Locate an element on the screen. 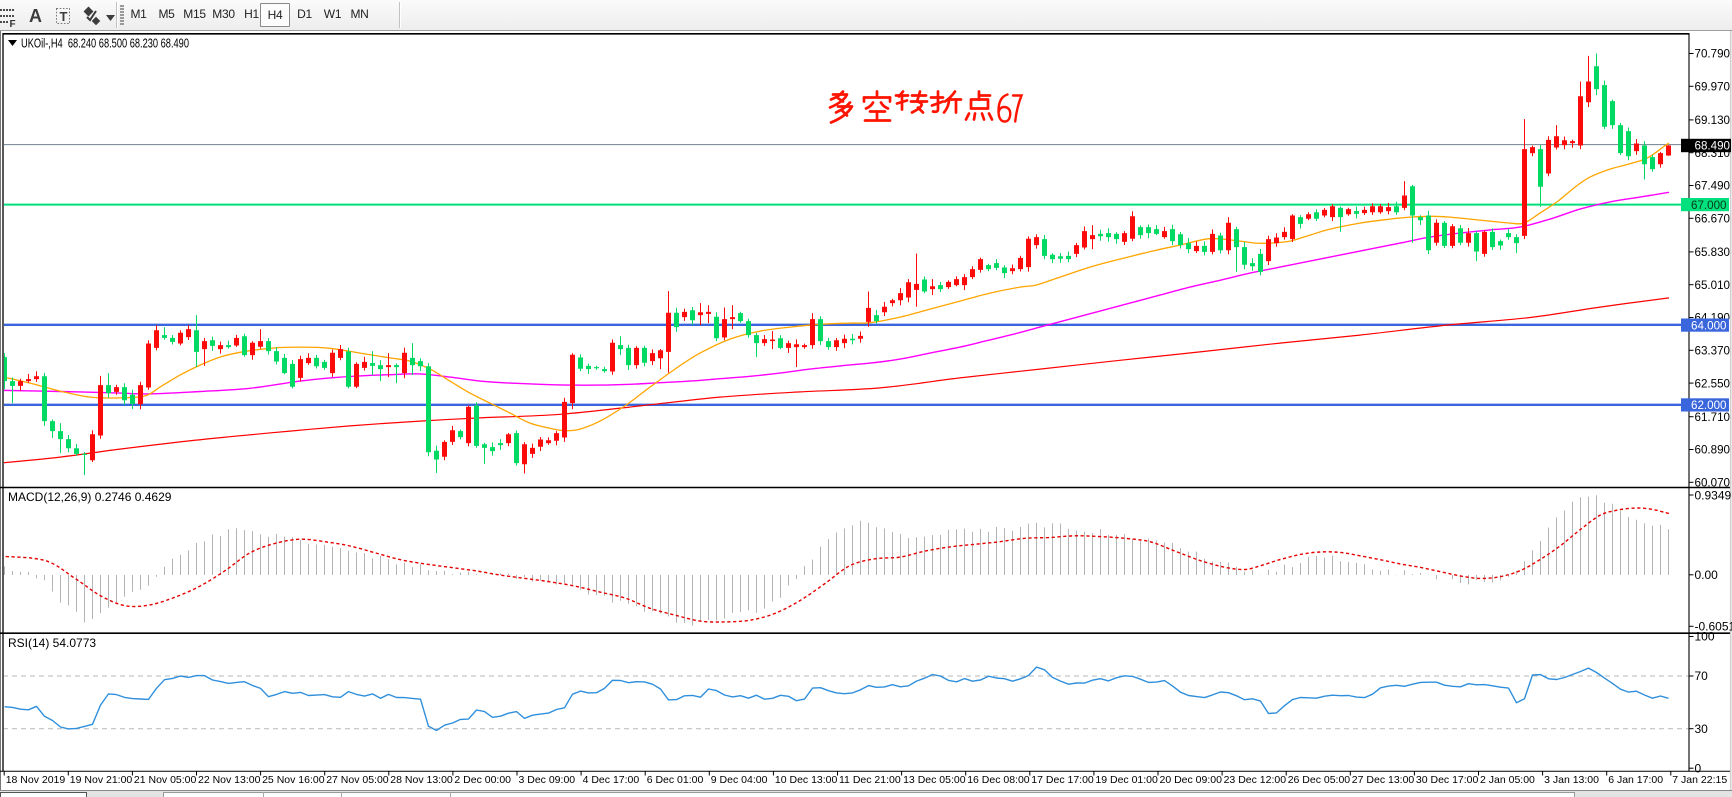 The width and height of the screenshot is (1732, 797). svg-text: 60.890 is located at coordinates (1713, 450).